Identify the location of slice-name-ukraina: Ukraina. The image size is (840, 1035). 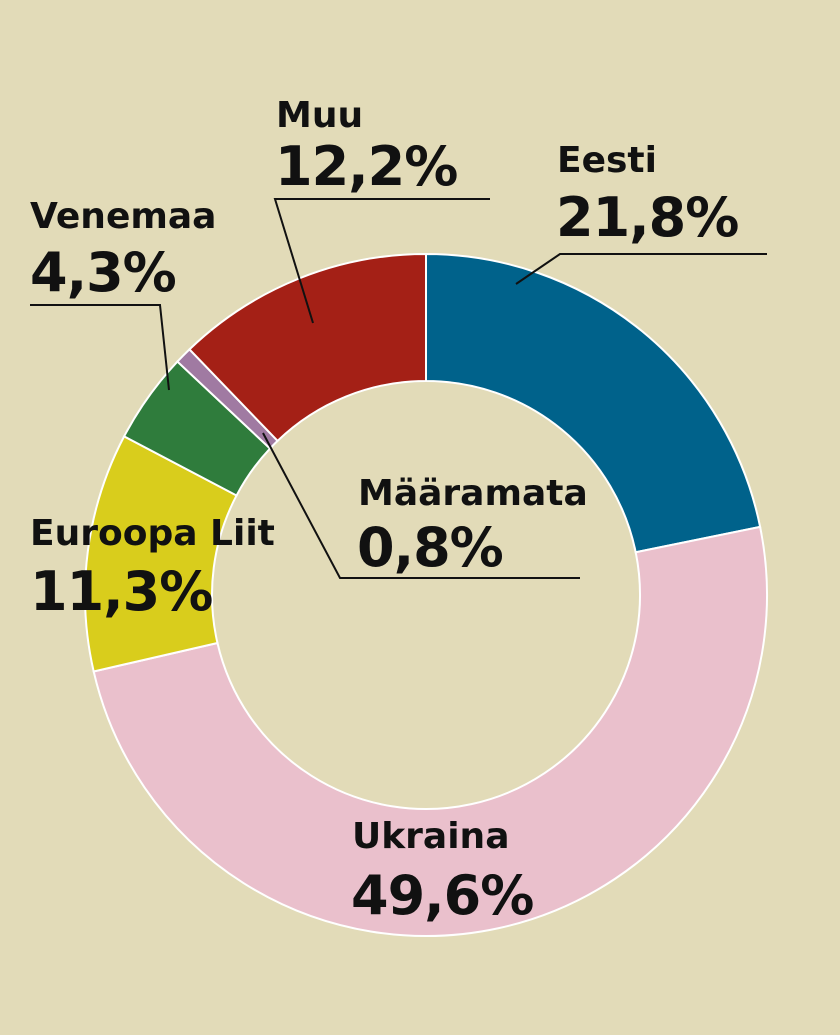
(430, 836).